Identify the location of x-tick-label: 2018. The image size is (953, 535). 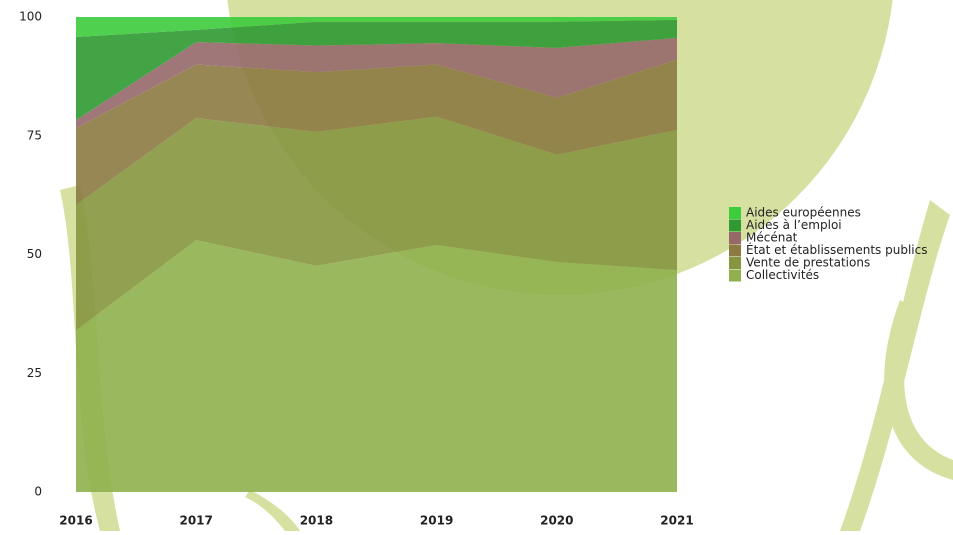
(316, 521).